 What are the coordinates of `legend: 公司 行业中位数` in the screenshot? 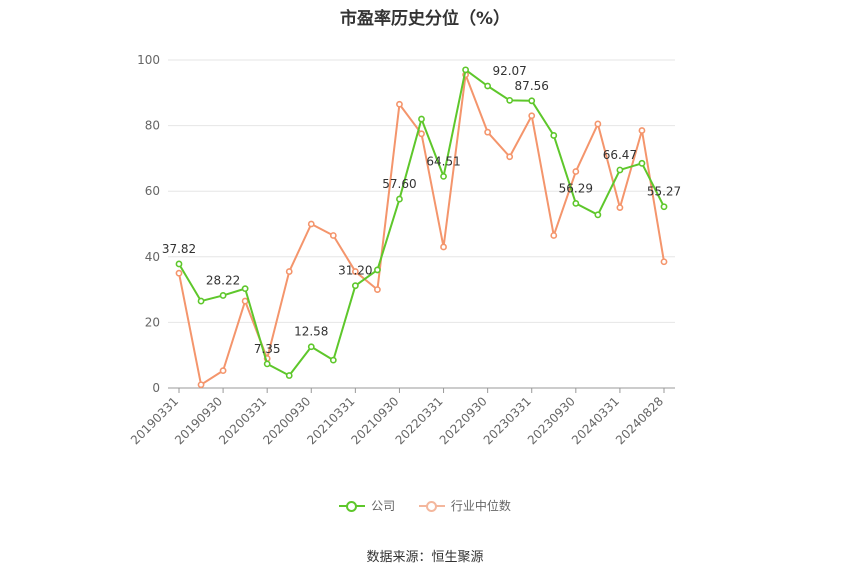 It's located at (425, 506).